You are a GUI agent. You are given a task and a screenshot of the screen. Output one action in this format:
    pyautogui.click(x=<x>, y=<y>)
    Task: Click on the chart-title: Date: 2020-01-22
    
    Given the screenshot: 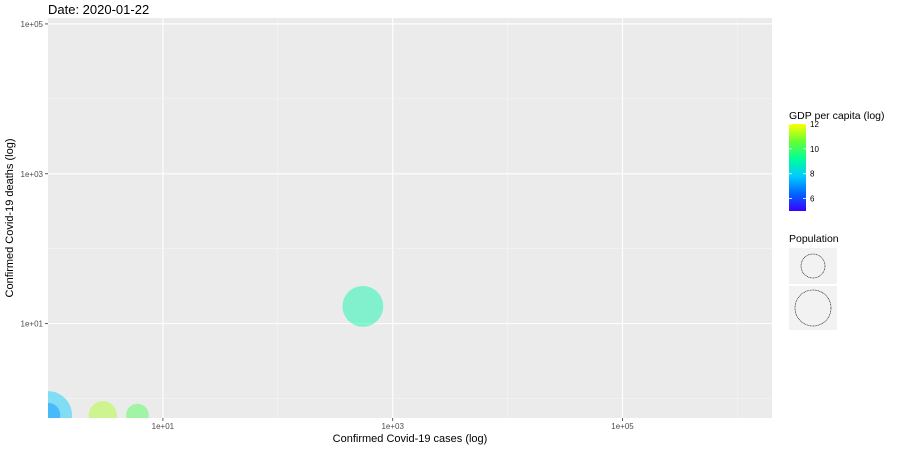 What is the action you would take?
    pyautogui.click(x=98, y=9)
    